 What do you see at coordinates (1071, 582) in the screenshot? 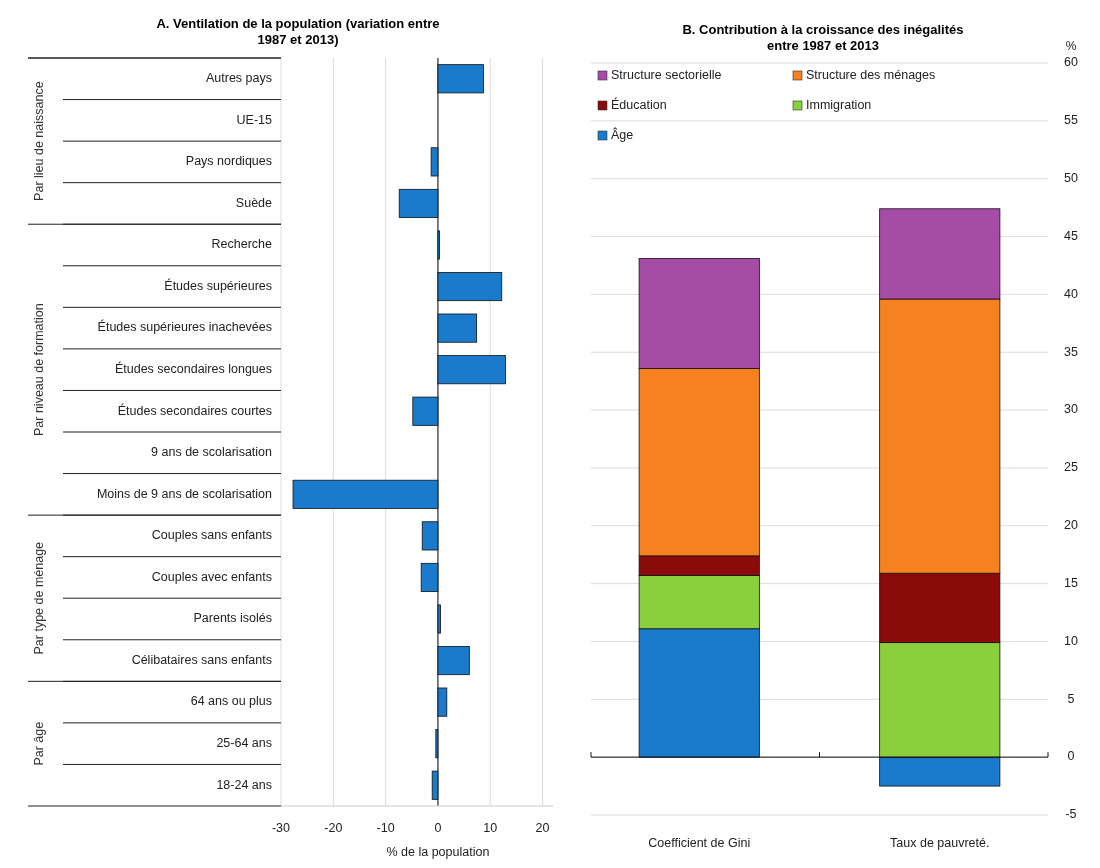
I see `y-tick-label: 15` at bounding box center [1071, 582].